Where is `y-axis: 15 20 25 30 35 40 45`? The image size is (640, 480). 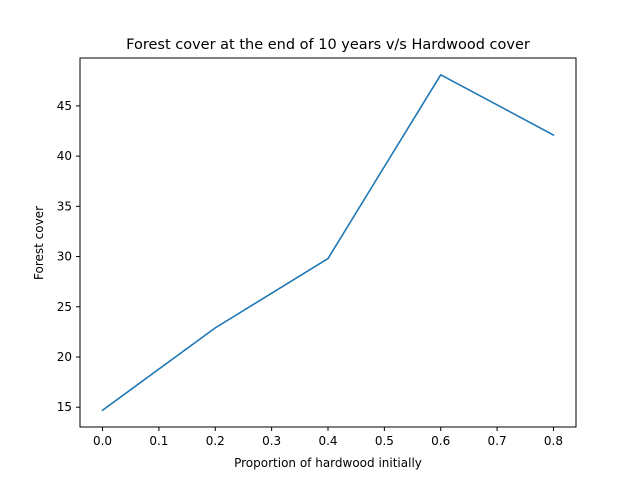 y-axis: 15 20 25 30 35 40 45 is located at coordinates (68, 256).